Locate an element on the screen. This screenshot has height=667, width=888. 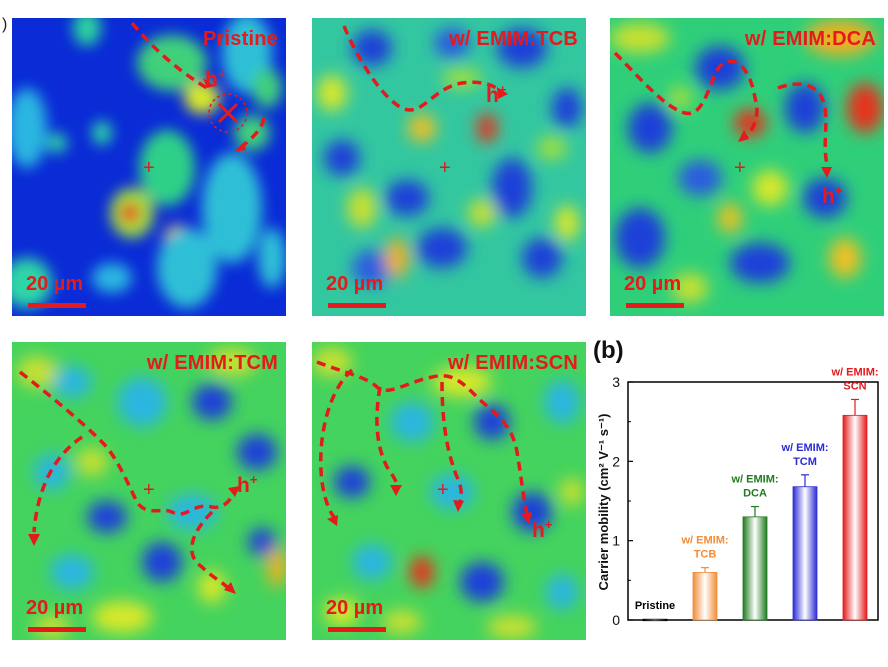
map-panel-dca: w/ EMIM:DCA h+ + 20 µm is located at coordinates (747, 167).